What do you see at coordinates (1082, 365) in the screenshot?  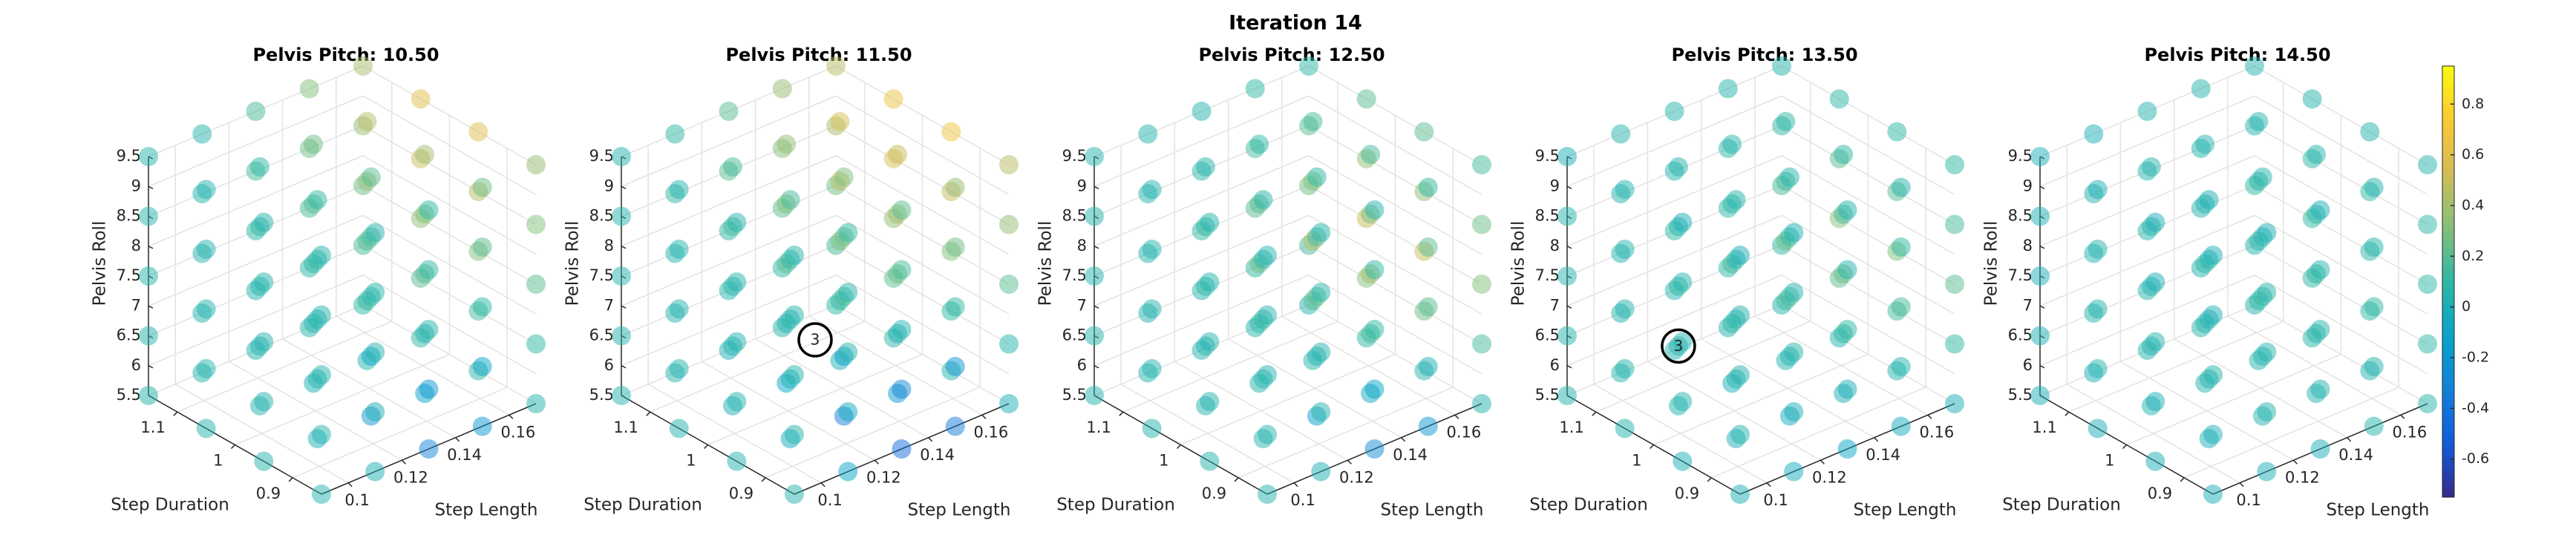 I see `z-tick-label: 6` at bounding box center [1082, 365].